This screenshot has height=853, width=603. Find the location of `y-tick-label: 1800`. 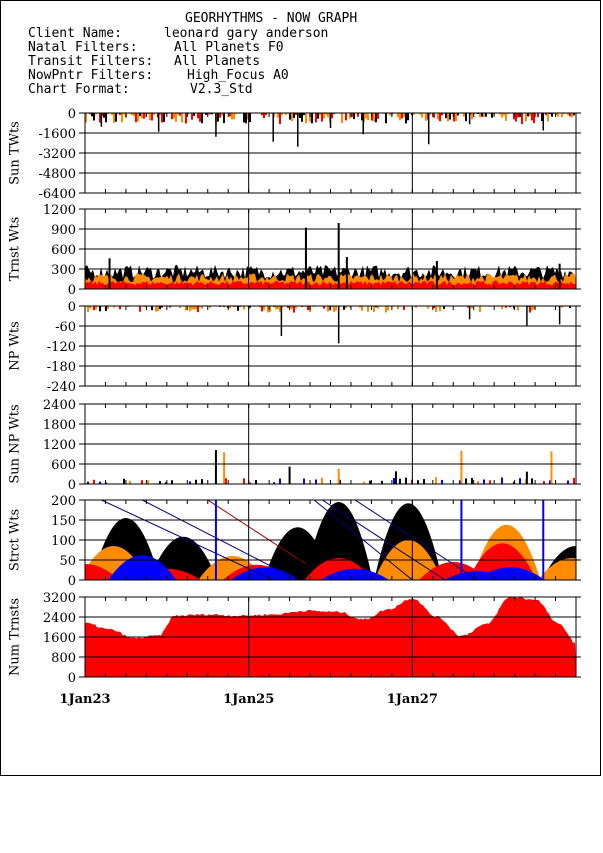

y-tick-label: 1800 is located at coordinates (59, 425).